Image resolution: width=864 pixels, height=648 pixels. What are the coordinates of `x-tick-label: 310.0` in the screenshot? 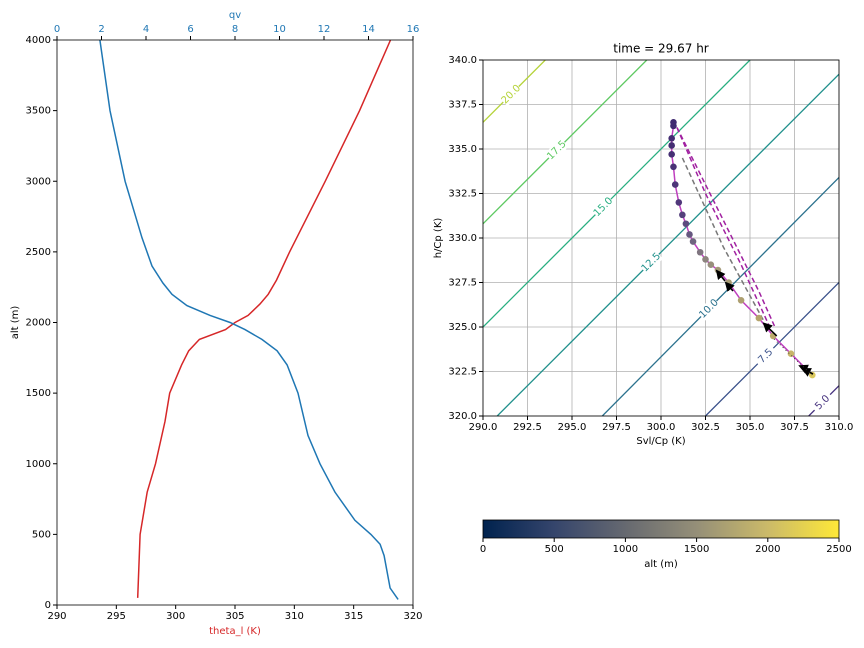 It's located at (839, 427).